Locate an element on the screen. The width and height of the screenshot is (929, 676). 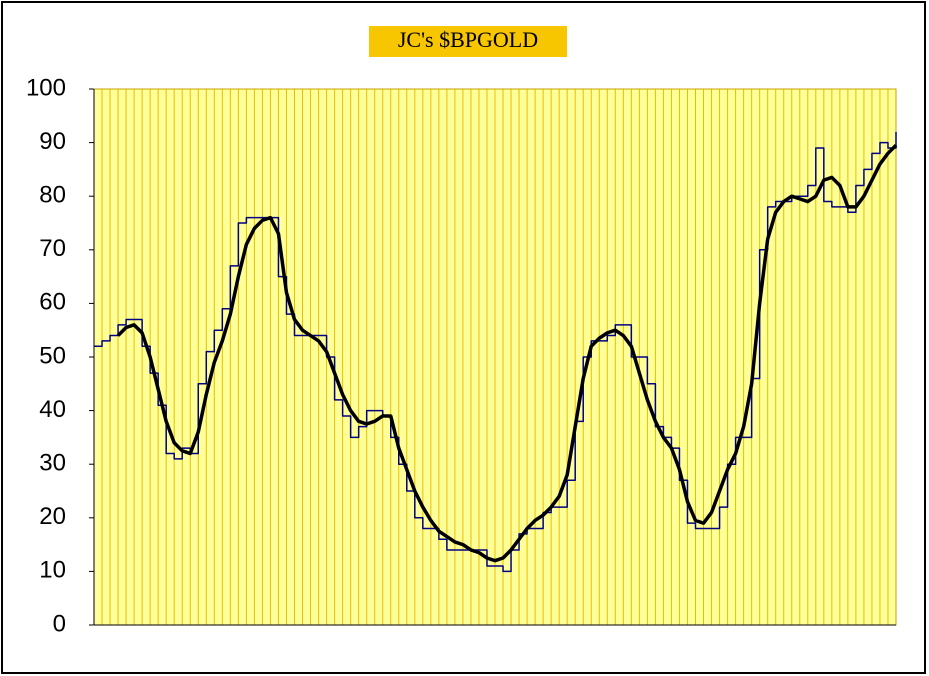
y-tick-label: 0 is located at coordinates (59, 623).